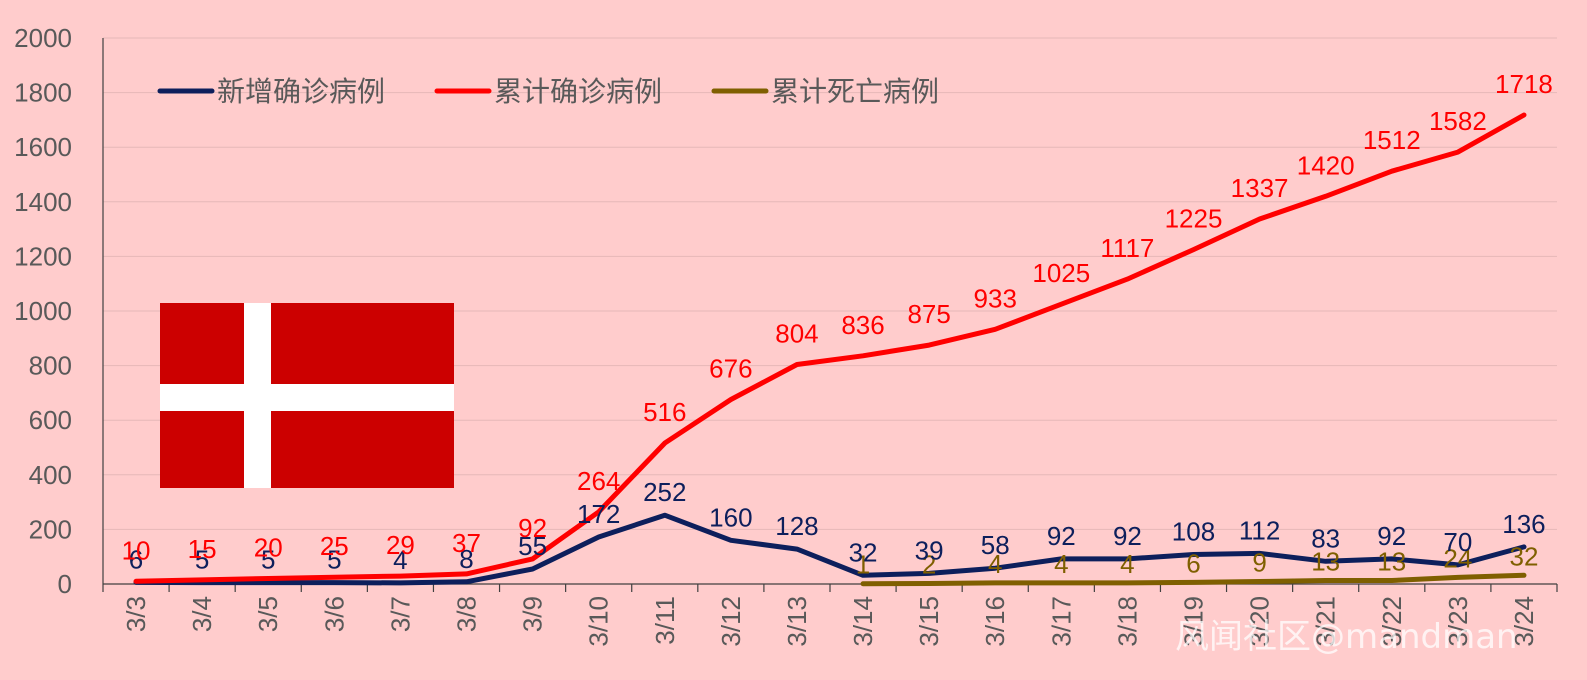 The height and width of the screenshot is (680, 1587). I want to click on data-label: 15, so click(202, 549).